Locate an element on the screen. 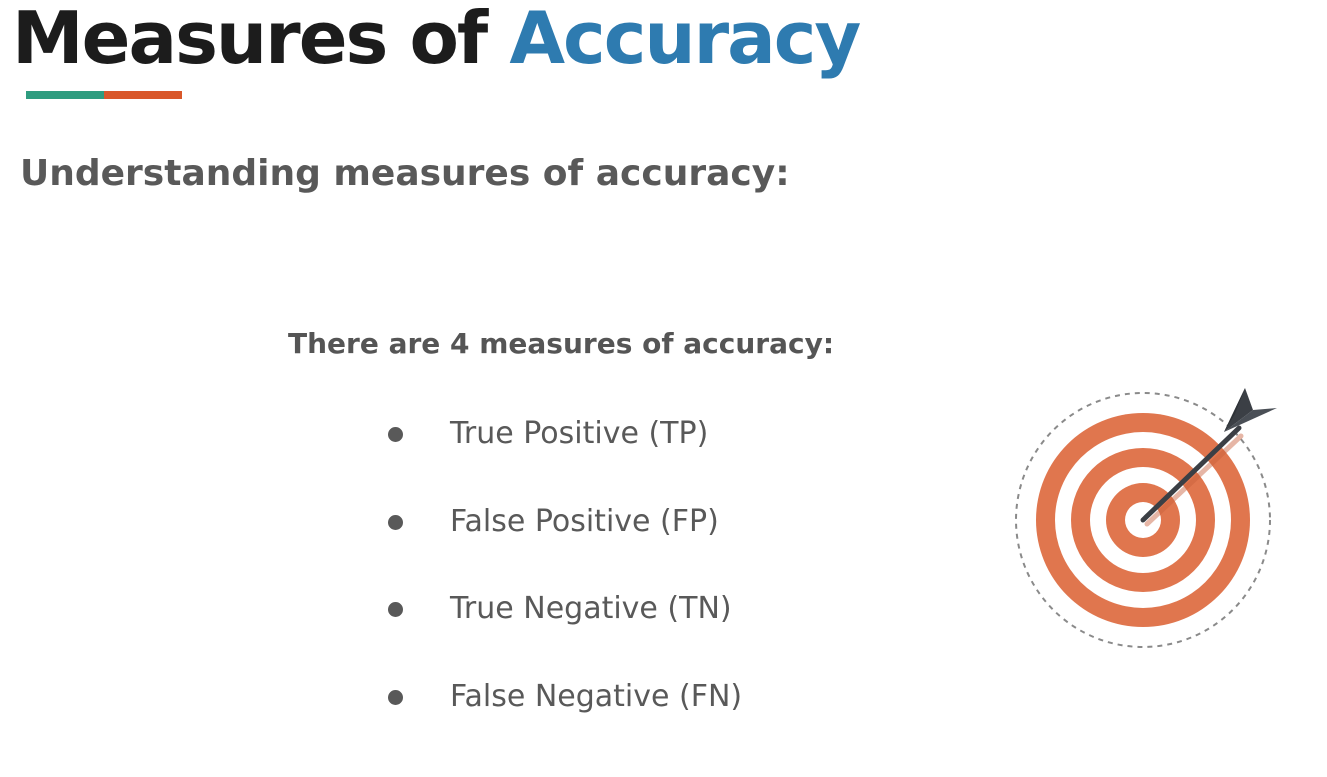 The height and width of the screenshot is (777, 1327). measure-label: True Negative (TN) is located at coordinates (591, 608).